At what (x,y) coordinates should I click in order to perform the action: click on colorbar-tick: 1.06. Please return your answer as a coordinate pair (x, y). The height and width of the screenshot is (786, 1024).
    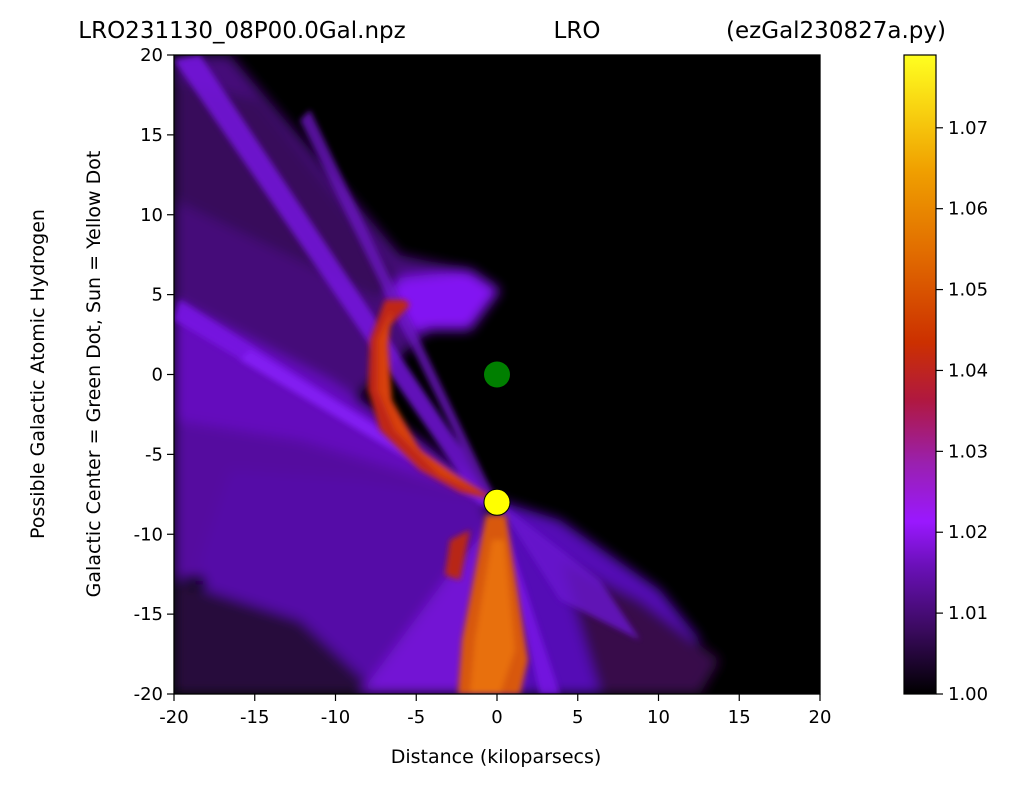
    Looking at the image, I should click on (962, 209).